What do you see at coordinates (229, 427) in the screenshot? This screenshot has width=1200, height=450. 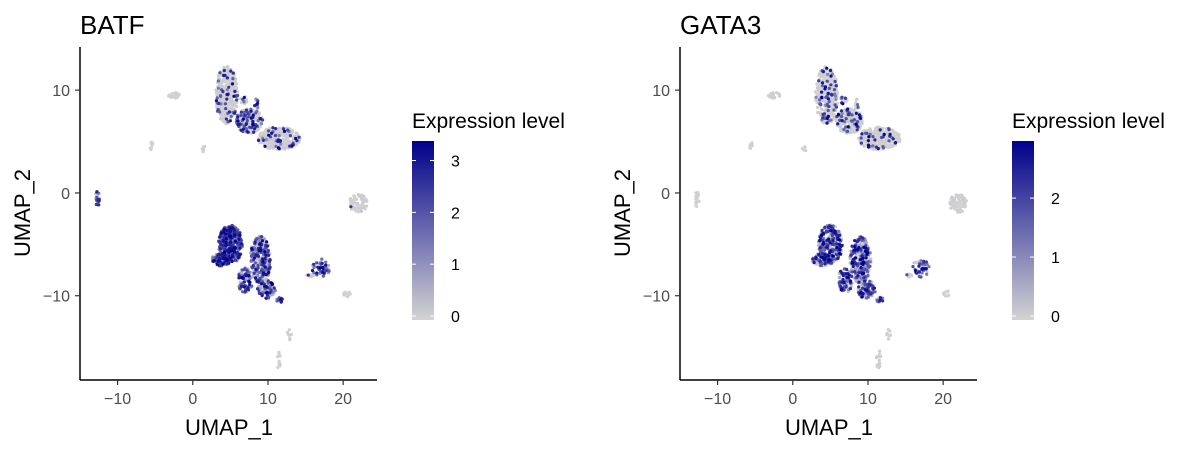 I see `x-axis-title: UMAP_1` at bounding box center [229, 427].